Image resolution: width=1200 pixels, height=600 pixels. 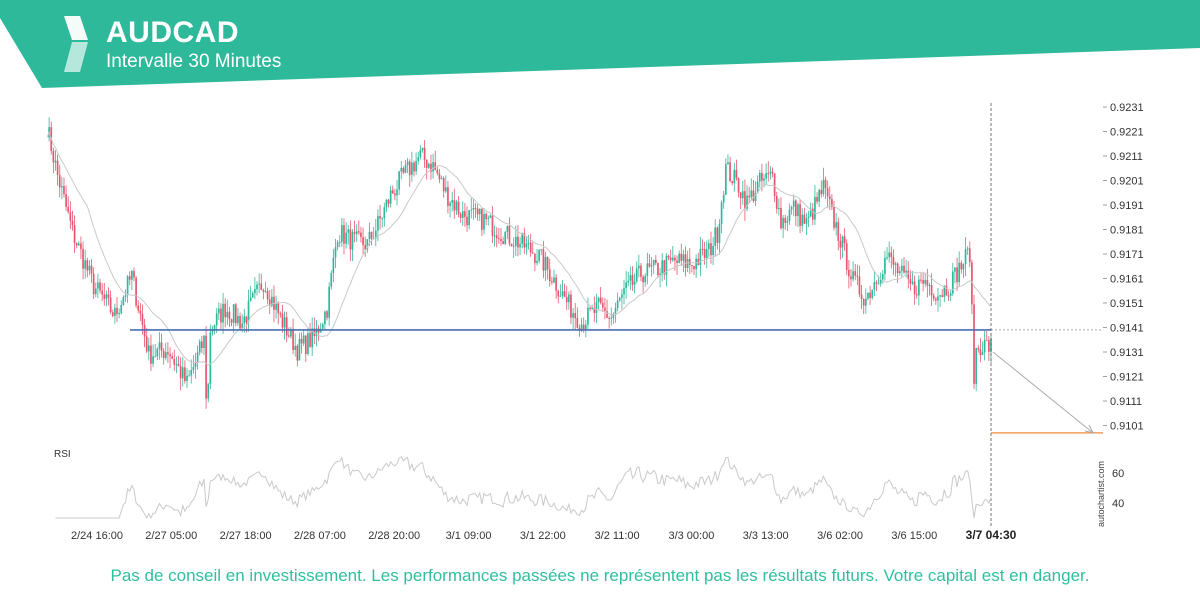 I want to click on time-tick-label: 3/6 02:00, so click(x=840, y=536).